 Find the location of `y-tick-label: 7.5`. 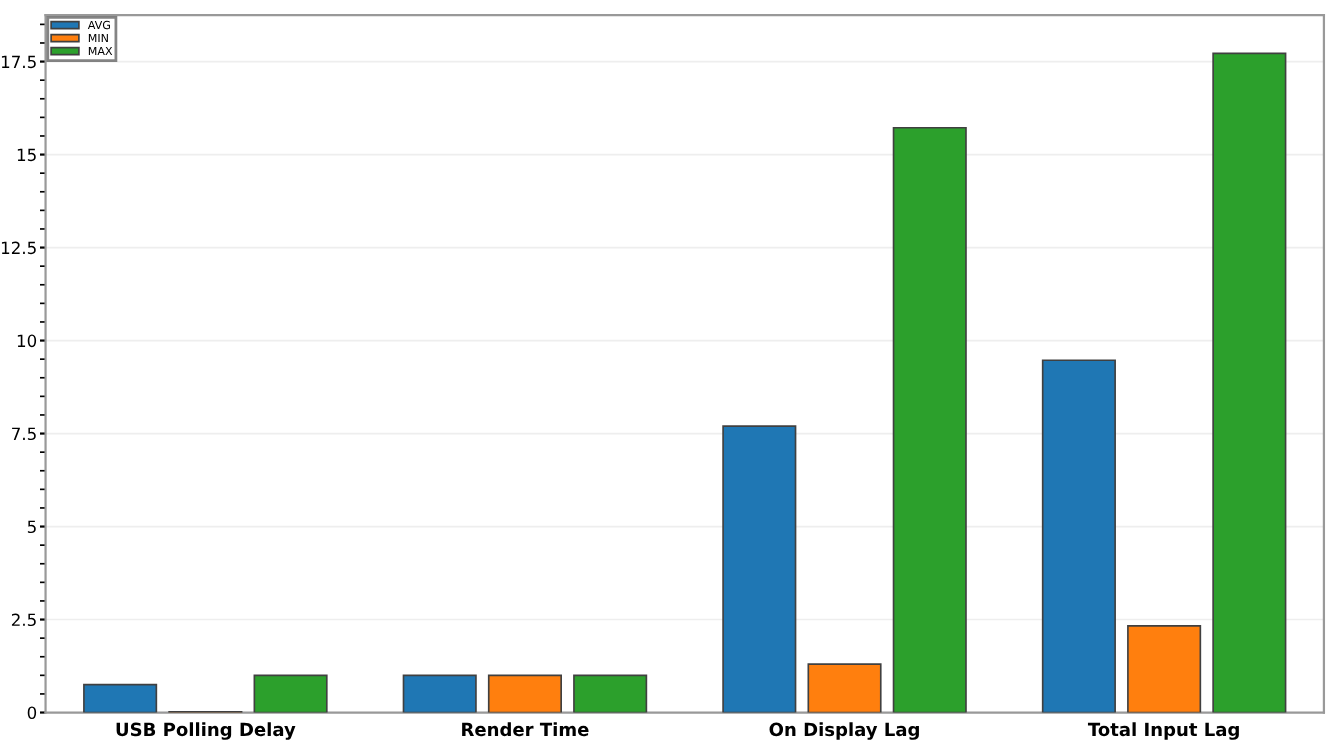

y-tick-label: 7.5 is located at coordinates (24, 434).